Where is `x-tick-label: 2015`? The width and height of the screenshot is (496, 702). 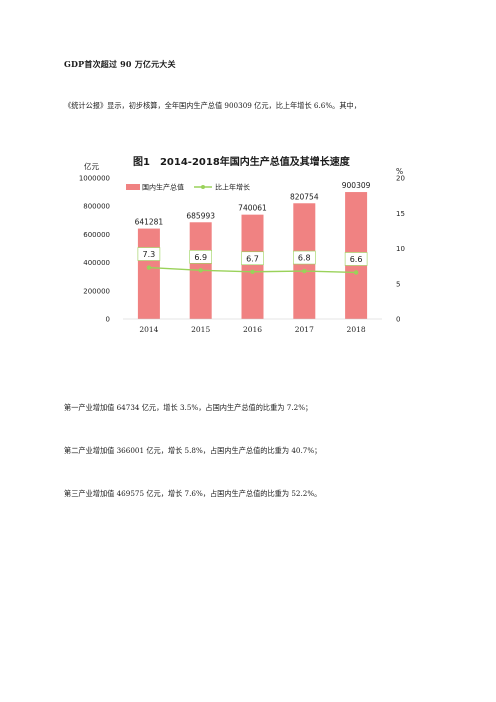 x-tick-label: 2015 is located at coordinates (200, 329).